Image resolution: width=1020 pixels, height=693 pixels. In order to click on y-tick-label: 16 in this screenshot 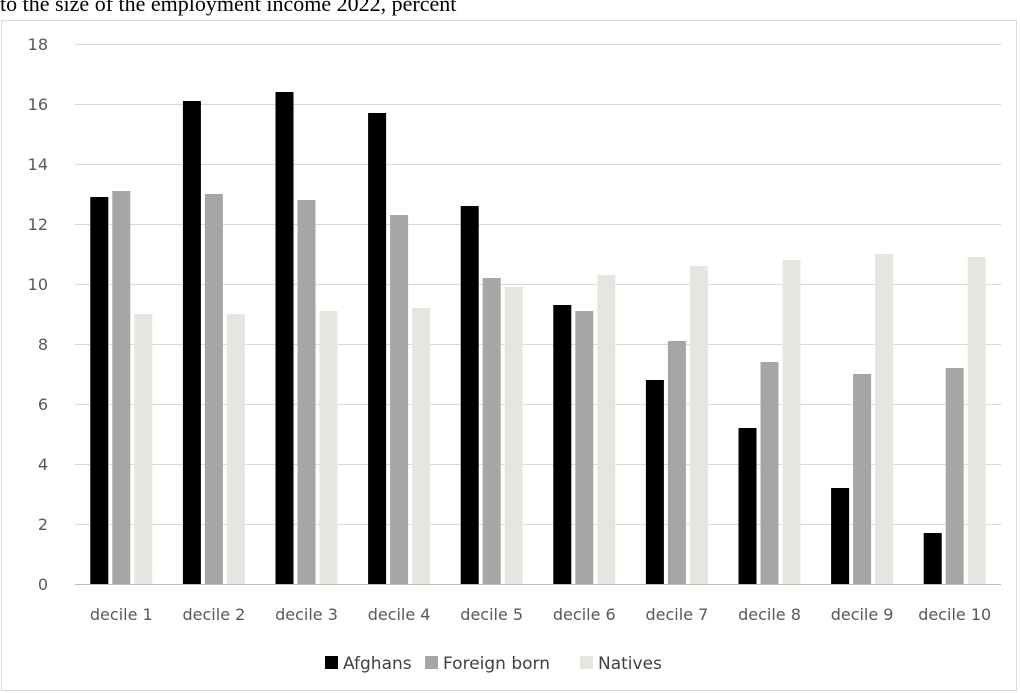, I will do `click(38, 104)`.